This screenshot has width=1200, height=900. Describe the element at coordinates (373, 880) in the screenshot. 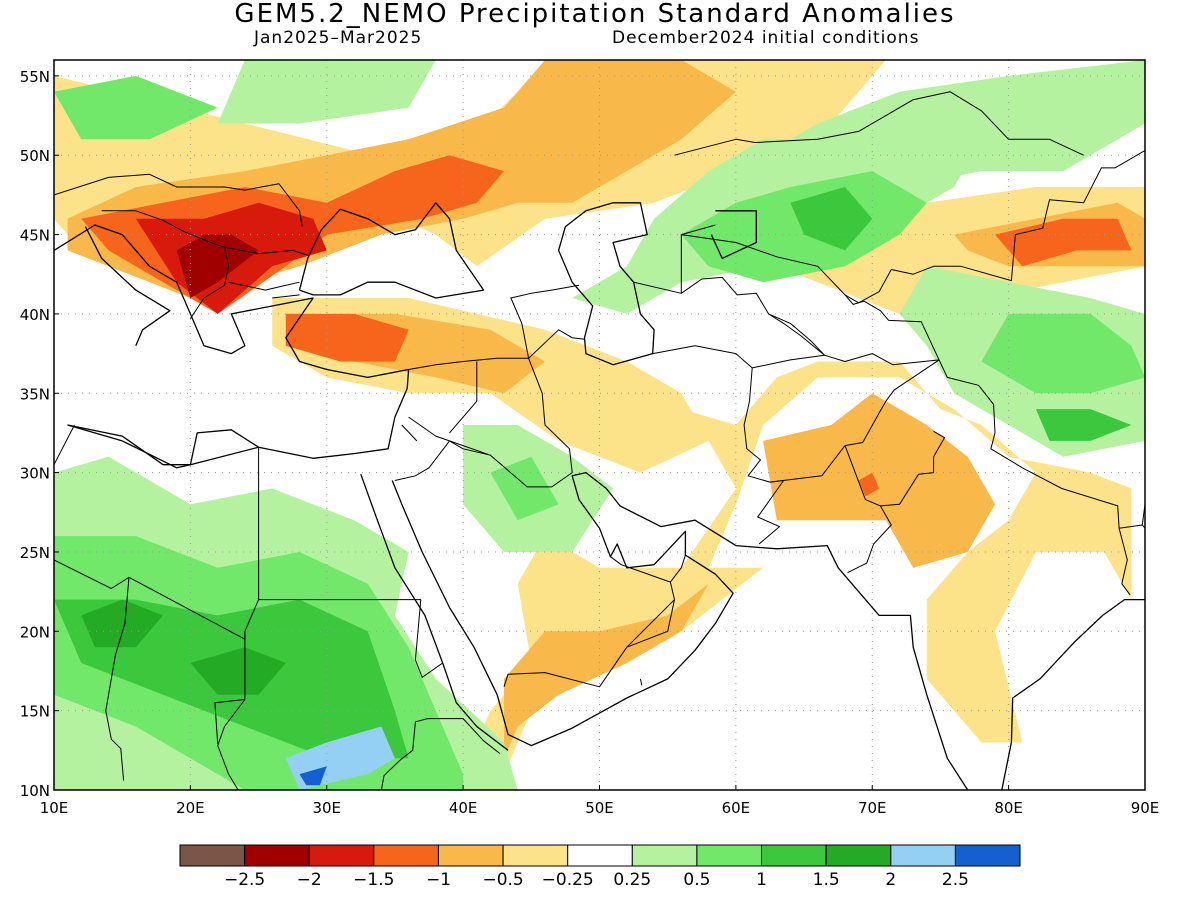

I see `colorbar-label: −1.5` at that location.